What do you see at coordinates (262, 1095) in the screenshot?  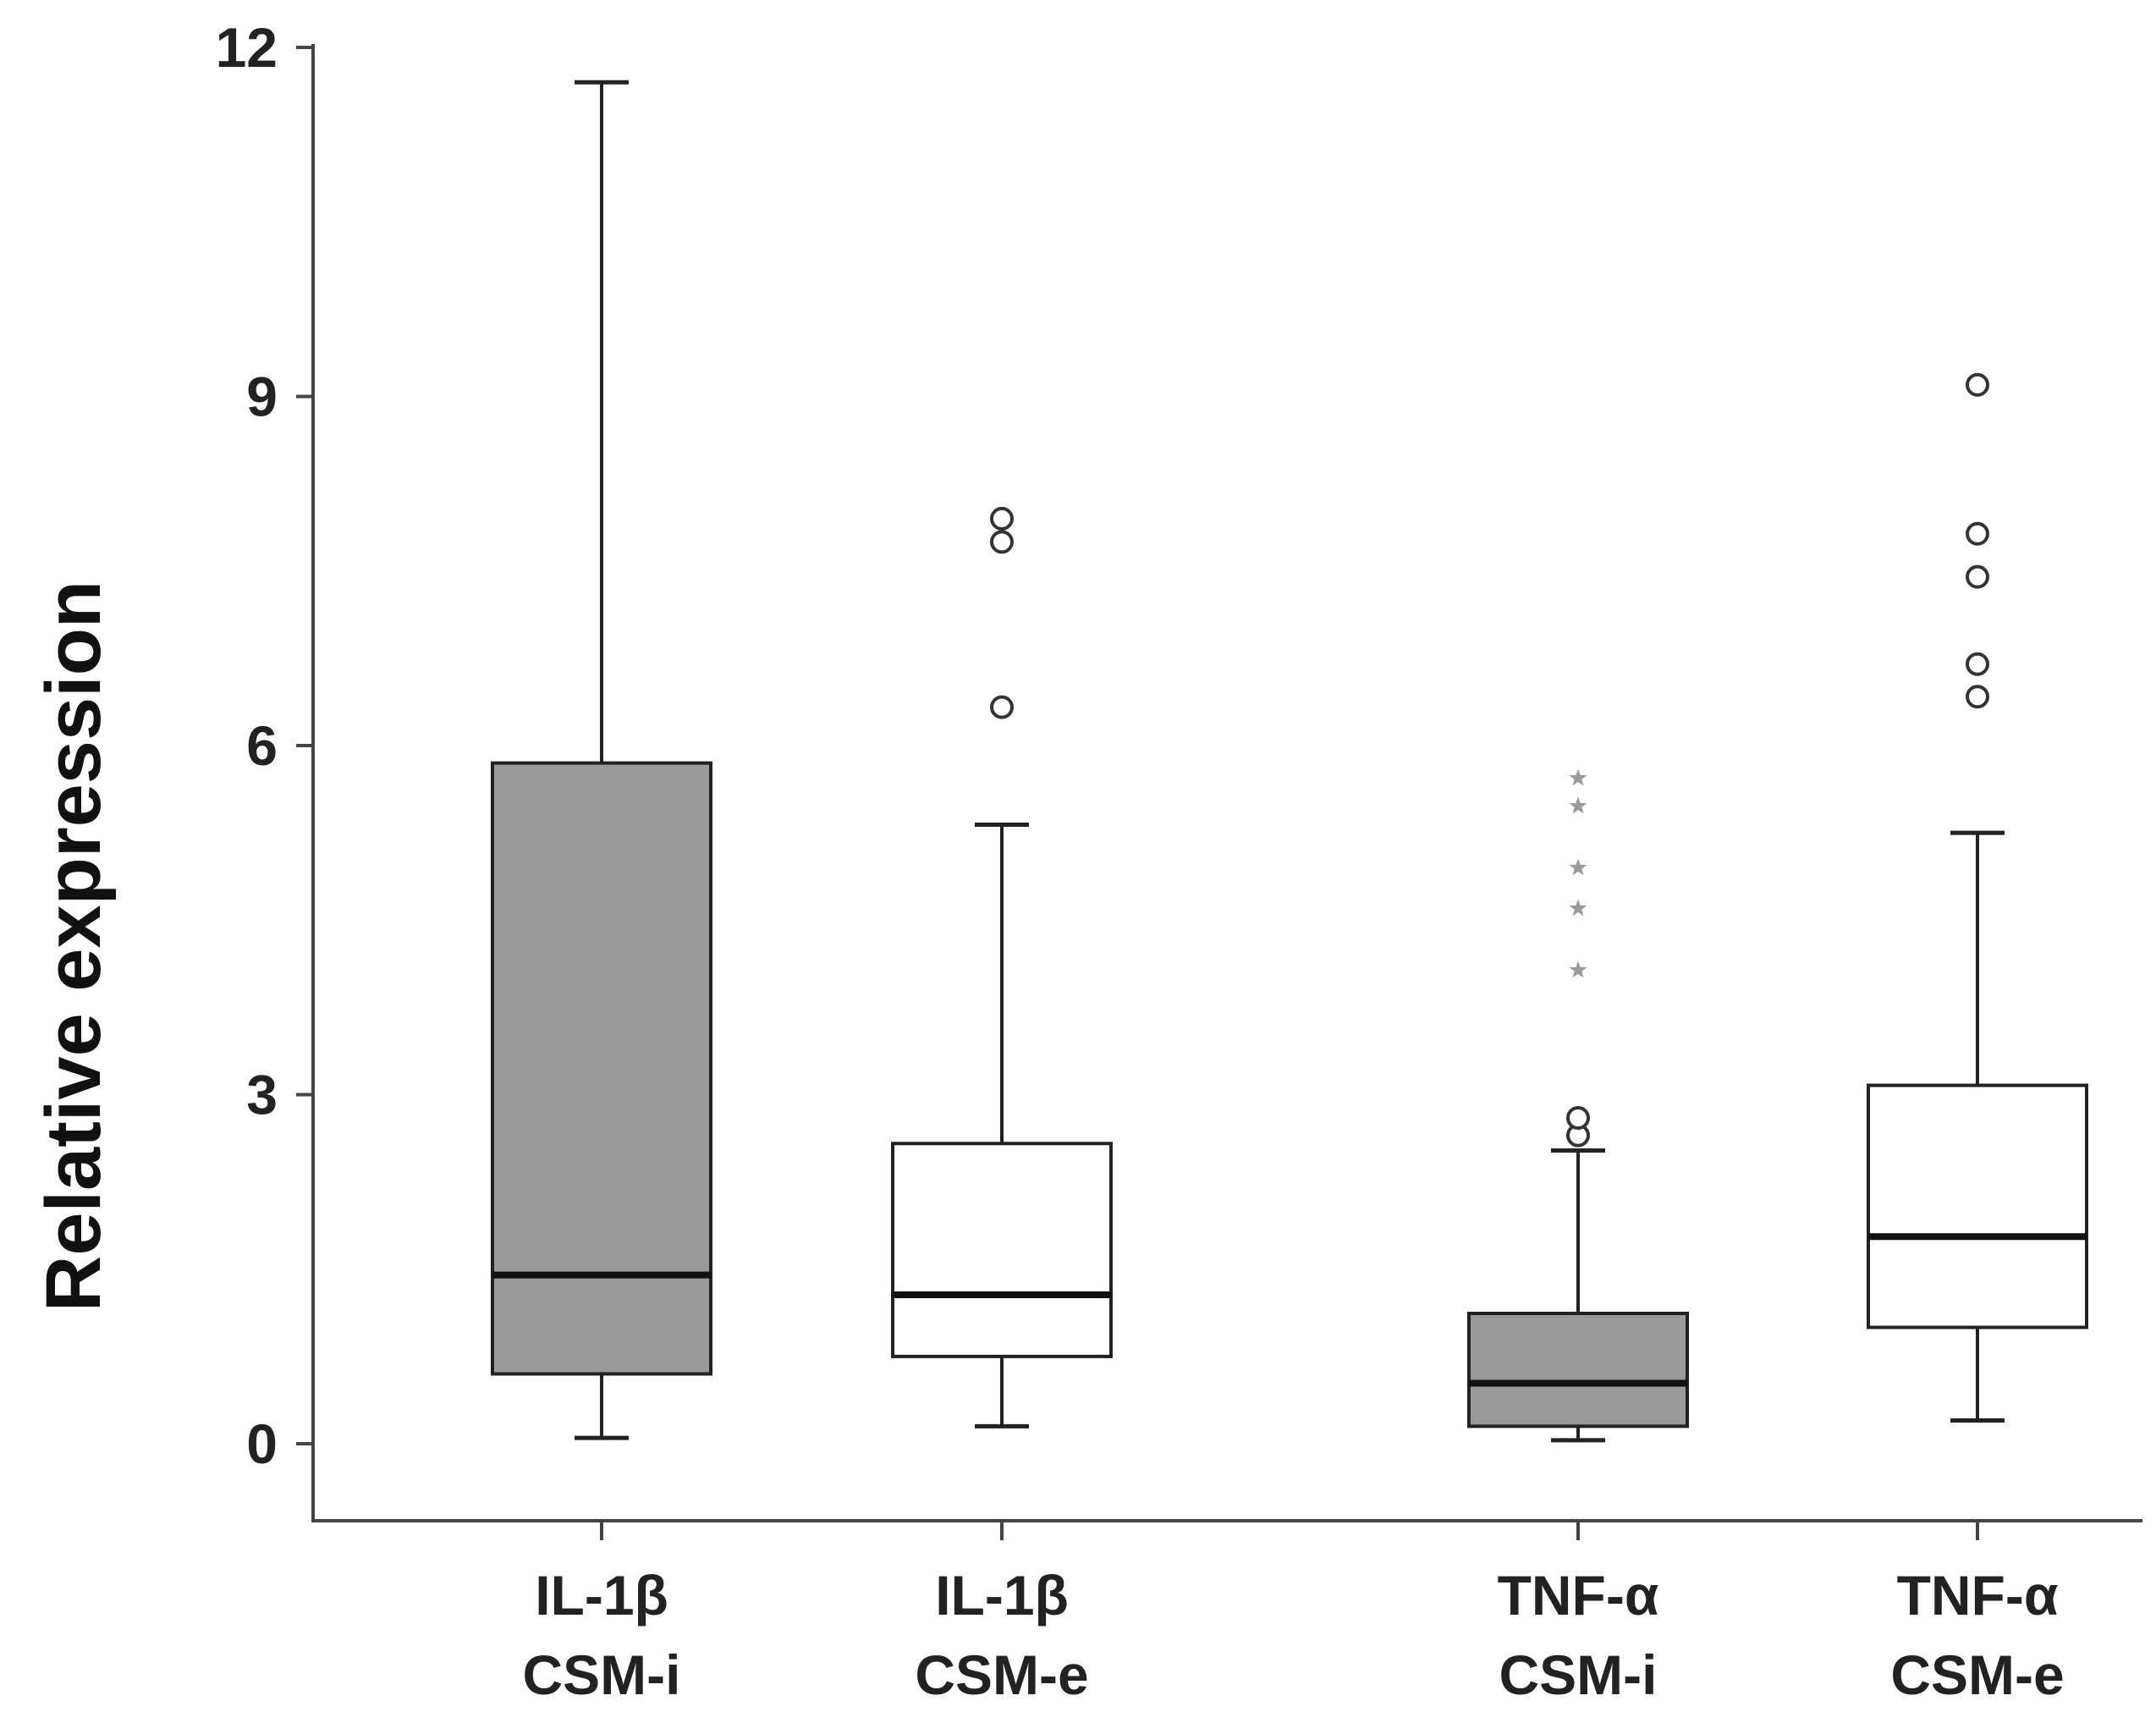 I see `y-tick-label: 3` at bounding box center [262, 1095].